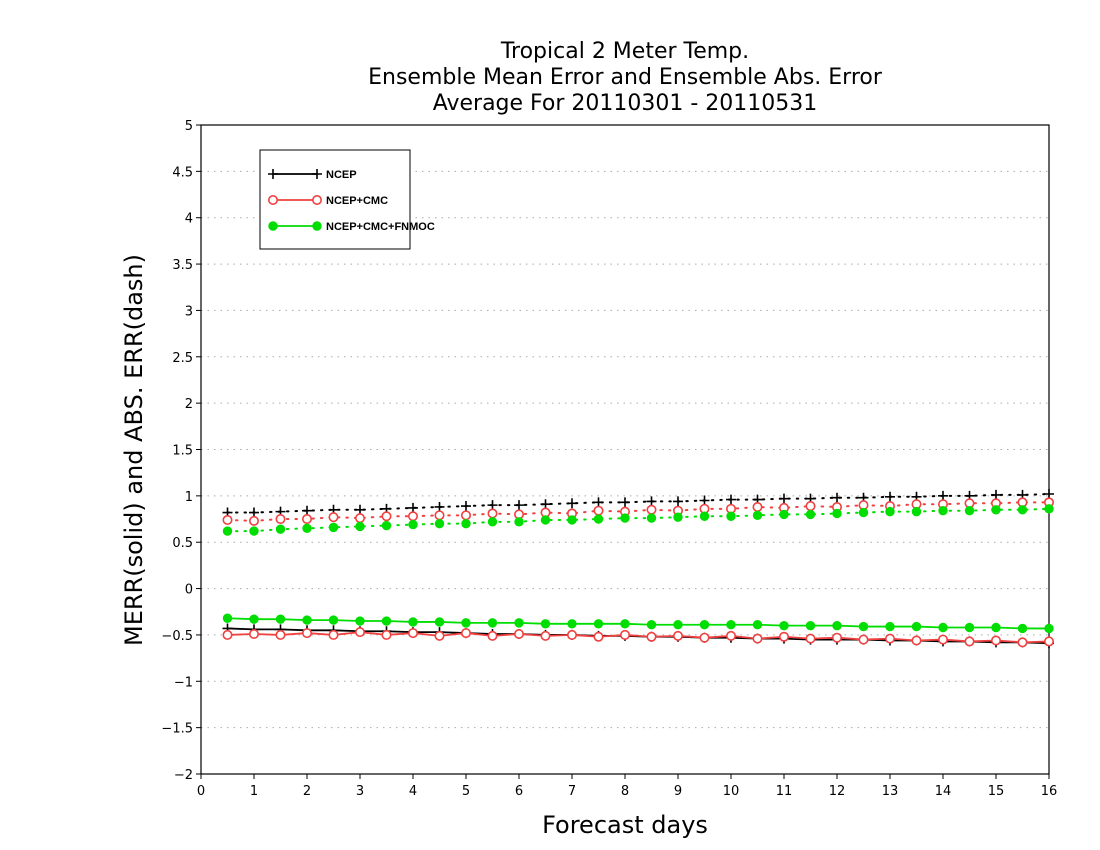 Image resolution: width=1100 pixels, height=850 pixels. I want to click on legend-label: NCEP+CMC+FNMOC, so click(380, 227).